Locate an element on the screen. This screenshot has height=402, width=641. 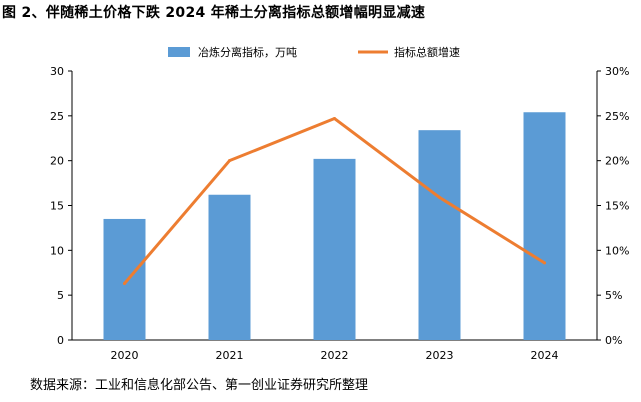
right-tick-label: 30% is located at coordinates (617, 71).